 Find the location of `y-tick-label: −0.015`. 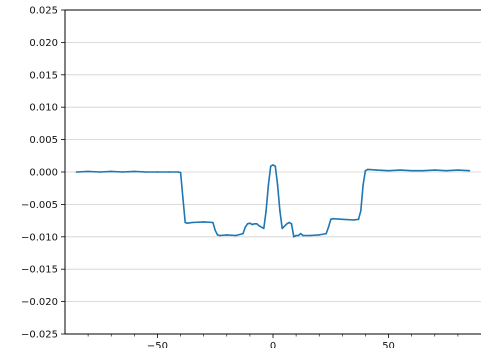

y-tick-label: −0.015 is located at coordinates (39, 270).